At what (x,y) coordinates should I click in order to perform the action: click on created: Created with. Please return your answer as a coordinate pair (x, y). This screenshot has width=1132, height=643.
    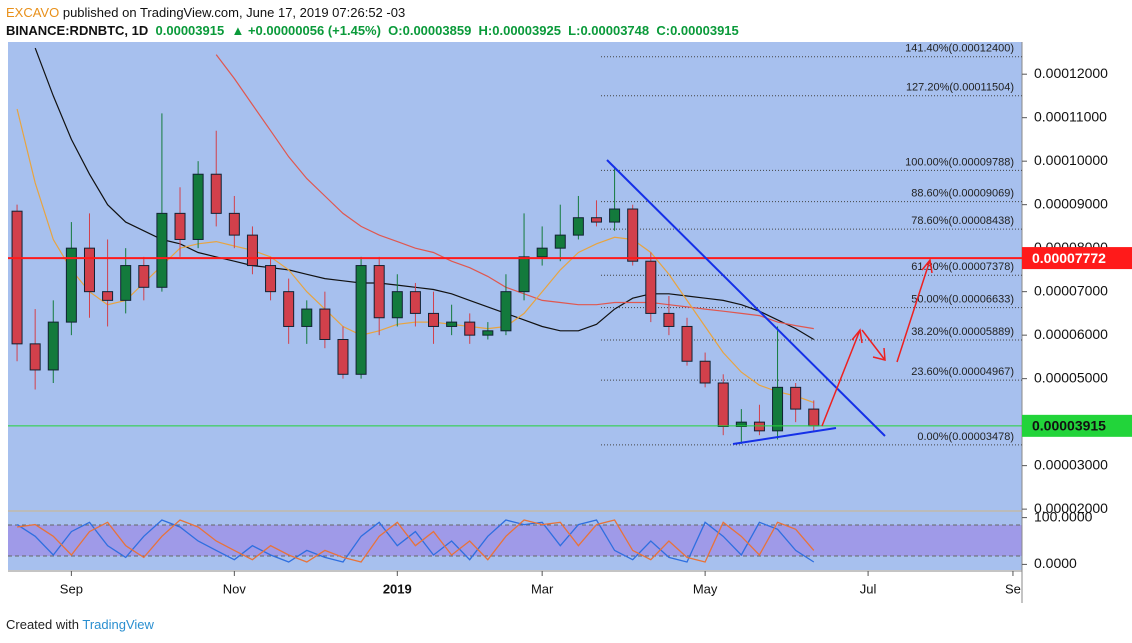
    Looking at the image, I should click on (42, 624).